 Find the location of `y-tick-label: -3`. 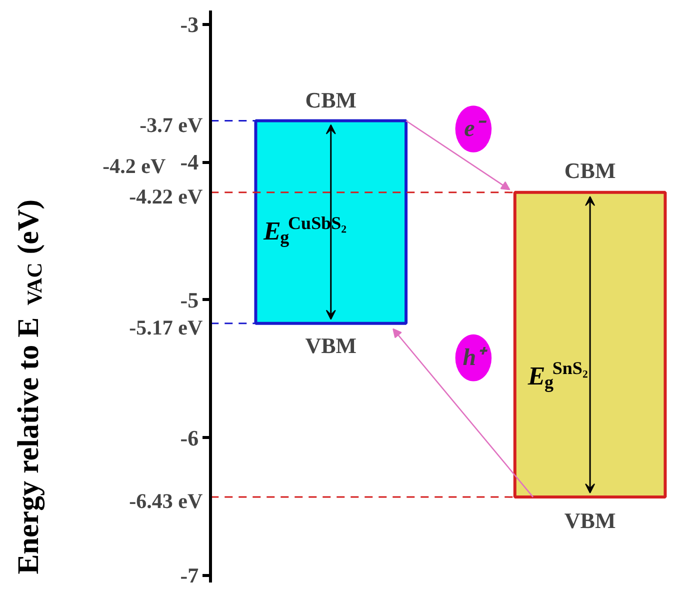

y-tick-label: -3 is located at coordinates (189, 24).